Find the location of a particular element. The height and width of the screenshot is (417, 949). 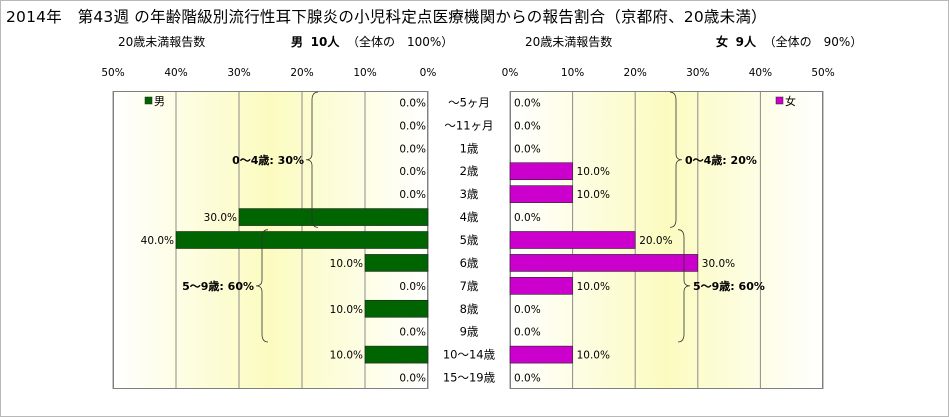

female-group-label: 5～9歳: 60% is located at coordinates (729, 286).